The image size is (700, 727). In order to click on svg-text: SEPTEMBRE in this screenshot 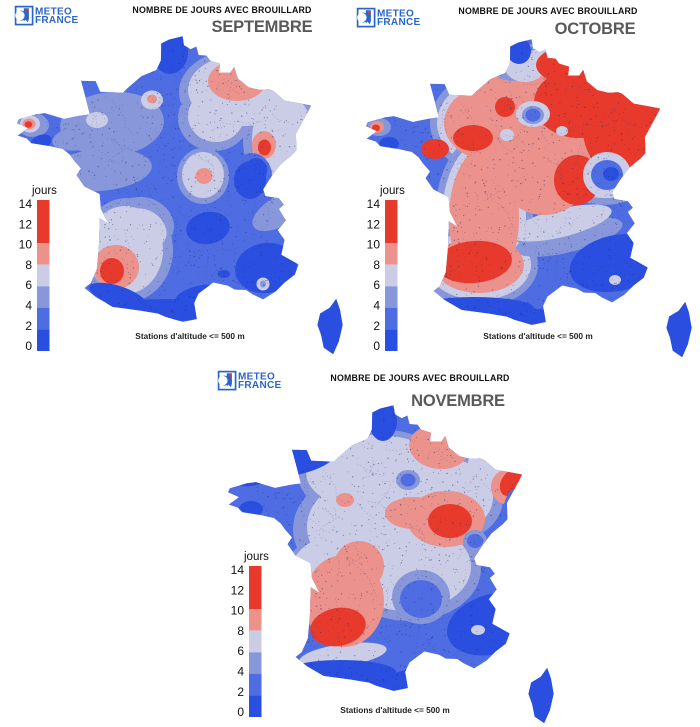, I will do `click(262, 27)`.